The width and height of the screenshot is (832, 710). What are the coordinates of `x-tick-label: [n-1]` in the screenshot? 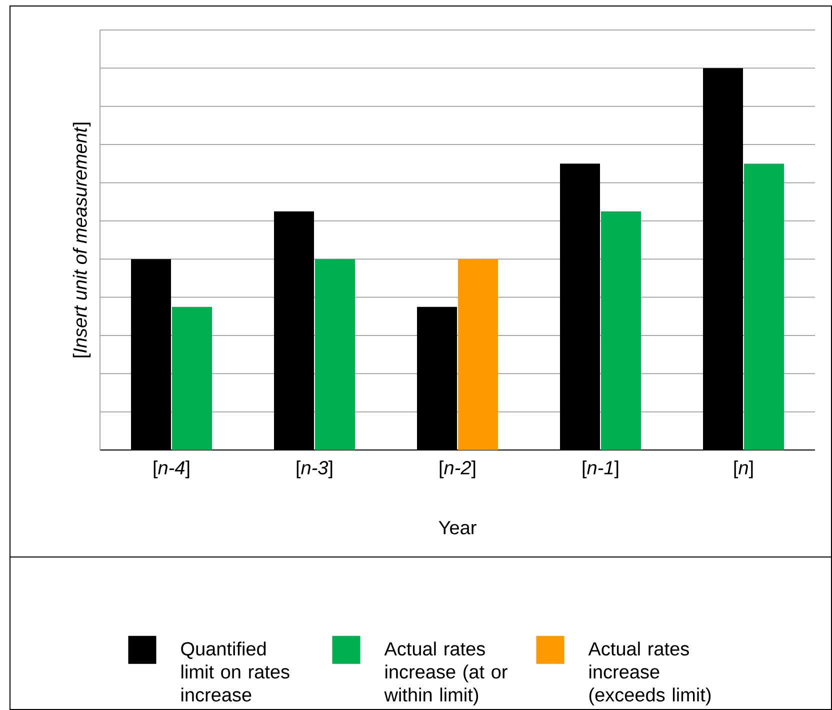 It's located at (600, 469).